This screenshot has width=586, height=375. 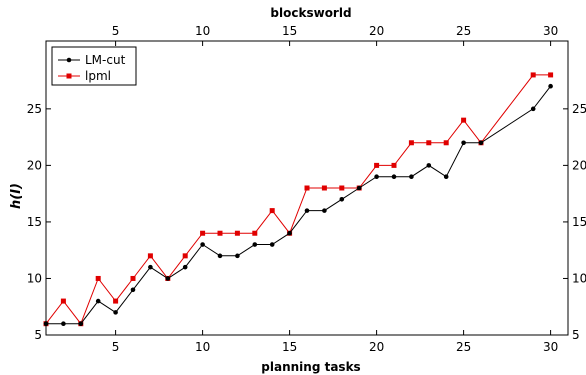 I want to click on x-tick-label-bottom: 30, so click(x=550, y=347).